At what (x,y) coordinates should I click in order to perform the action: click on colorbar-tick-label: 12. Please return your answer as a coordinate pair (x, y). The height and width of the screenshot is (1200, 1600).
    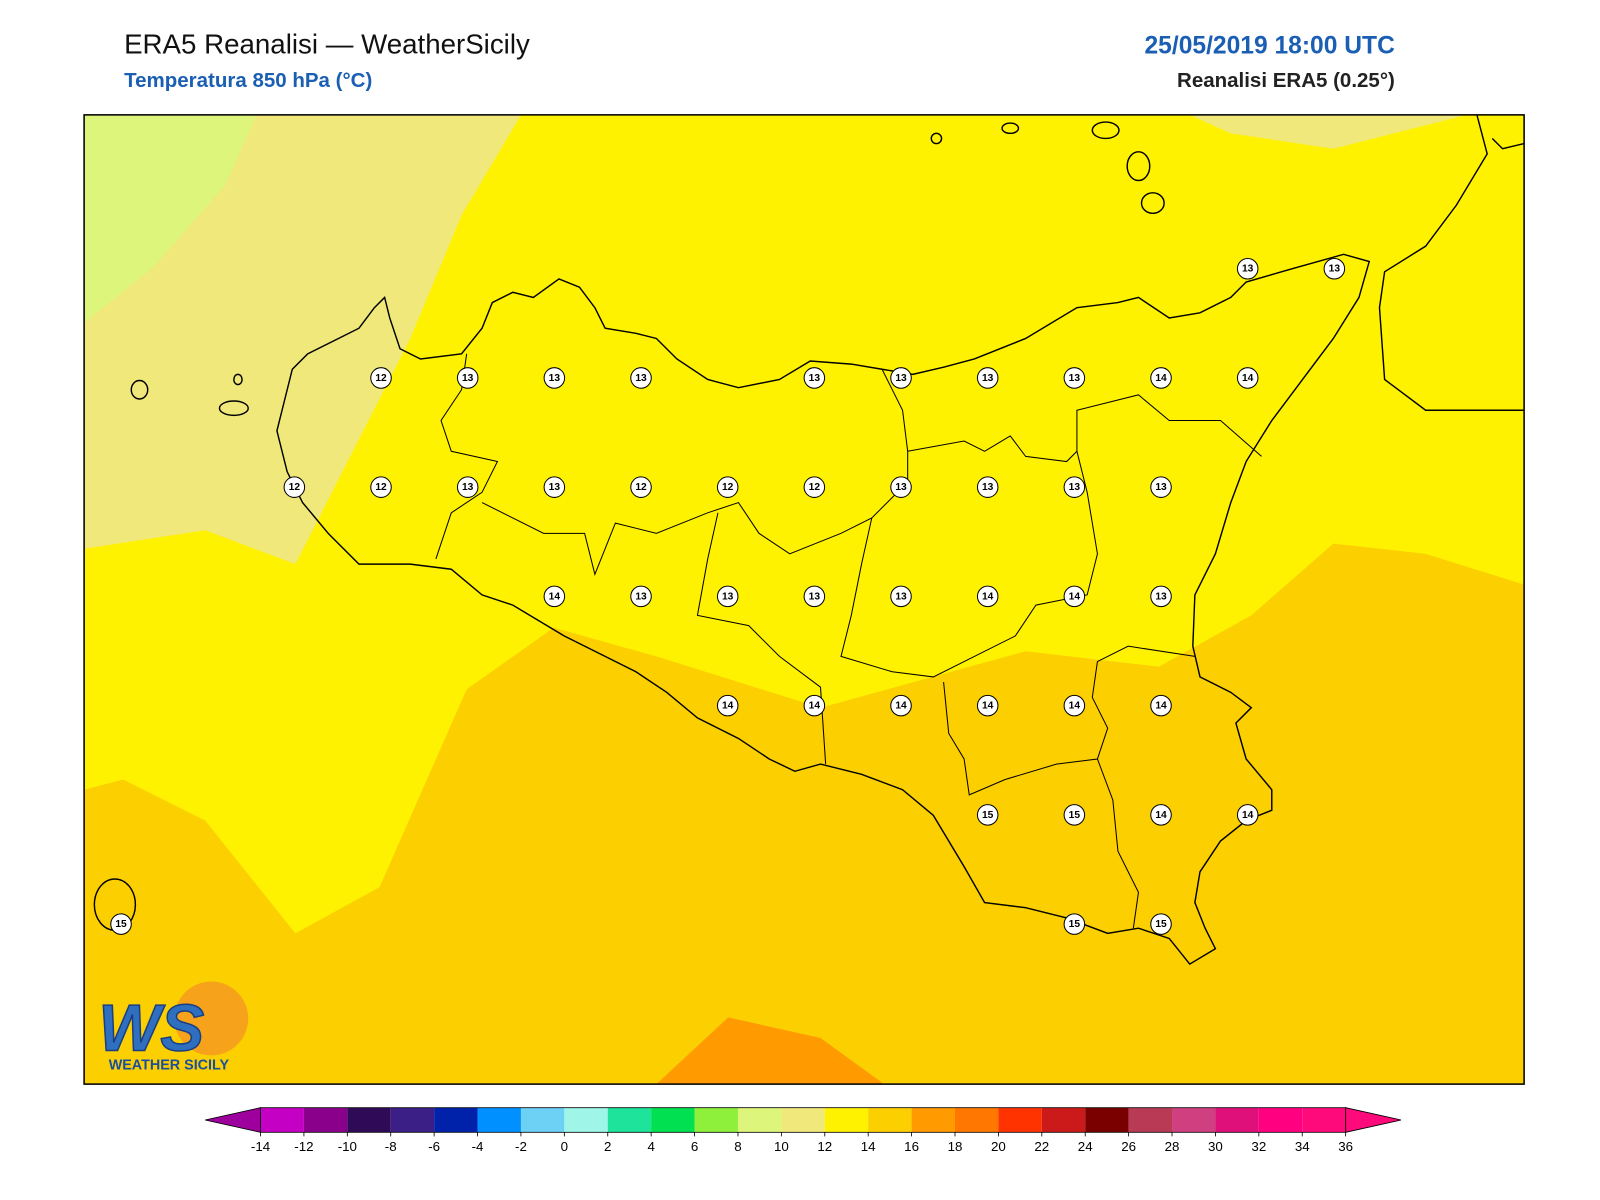
    Looking at the image, I should click on (824, 1146).